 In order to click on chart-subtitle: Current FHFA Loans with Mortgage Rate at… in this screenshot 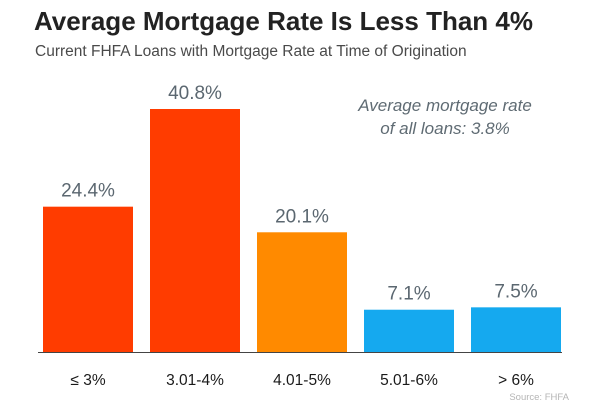, I will do `click(251, 51)`.